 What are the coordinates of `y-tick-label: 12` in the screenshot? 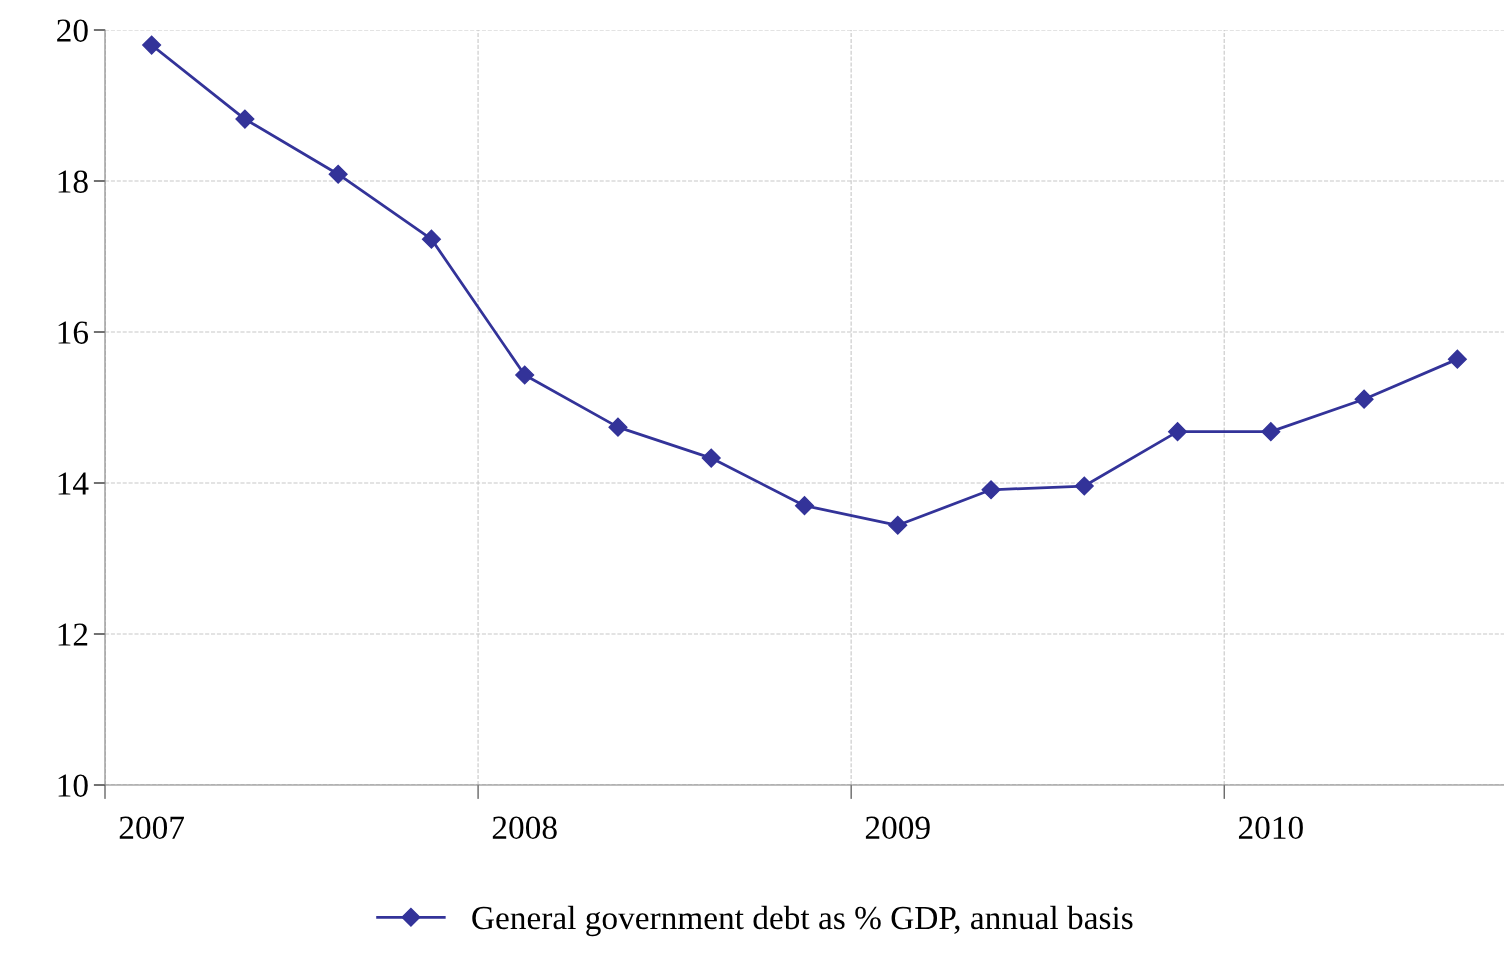 It's located at (73, 634).